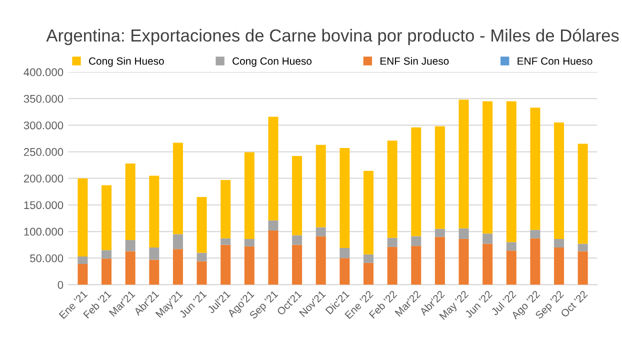  I want to click on y-tick-label: 400.000, so click(44, 72).